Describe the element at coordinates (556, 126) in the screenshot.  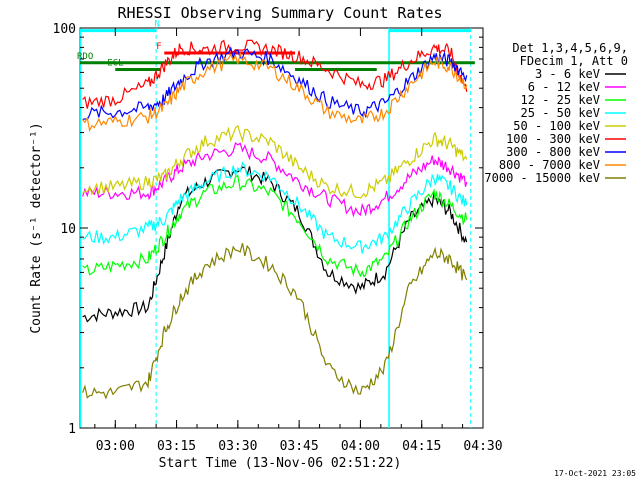
I see `legend-label-4: 50 - 100 keV` at that location.